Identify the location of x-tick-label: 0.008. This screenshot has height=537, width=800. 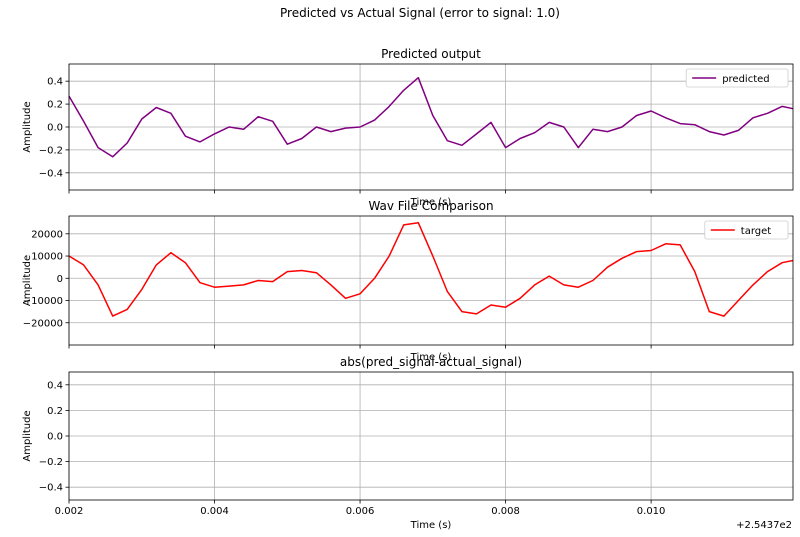
(505, 511).